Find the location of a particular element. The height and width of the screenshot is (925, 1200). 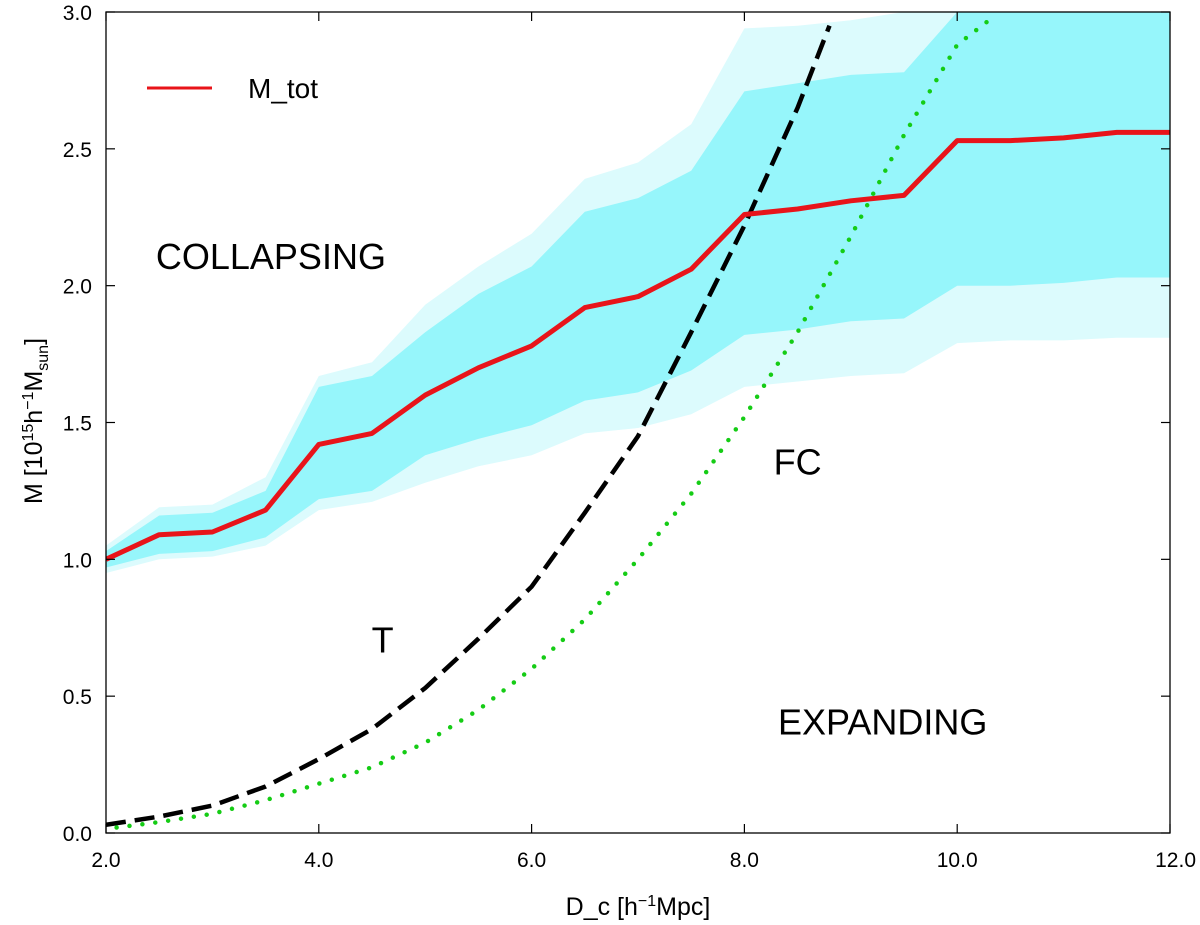

y-tick-label: 1.0 is located at coordinates (77, 560).